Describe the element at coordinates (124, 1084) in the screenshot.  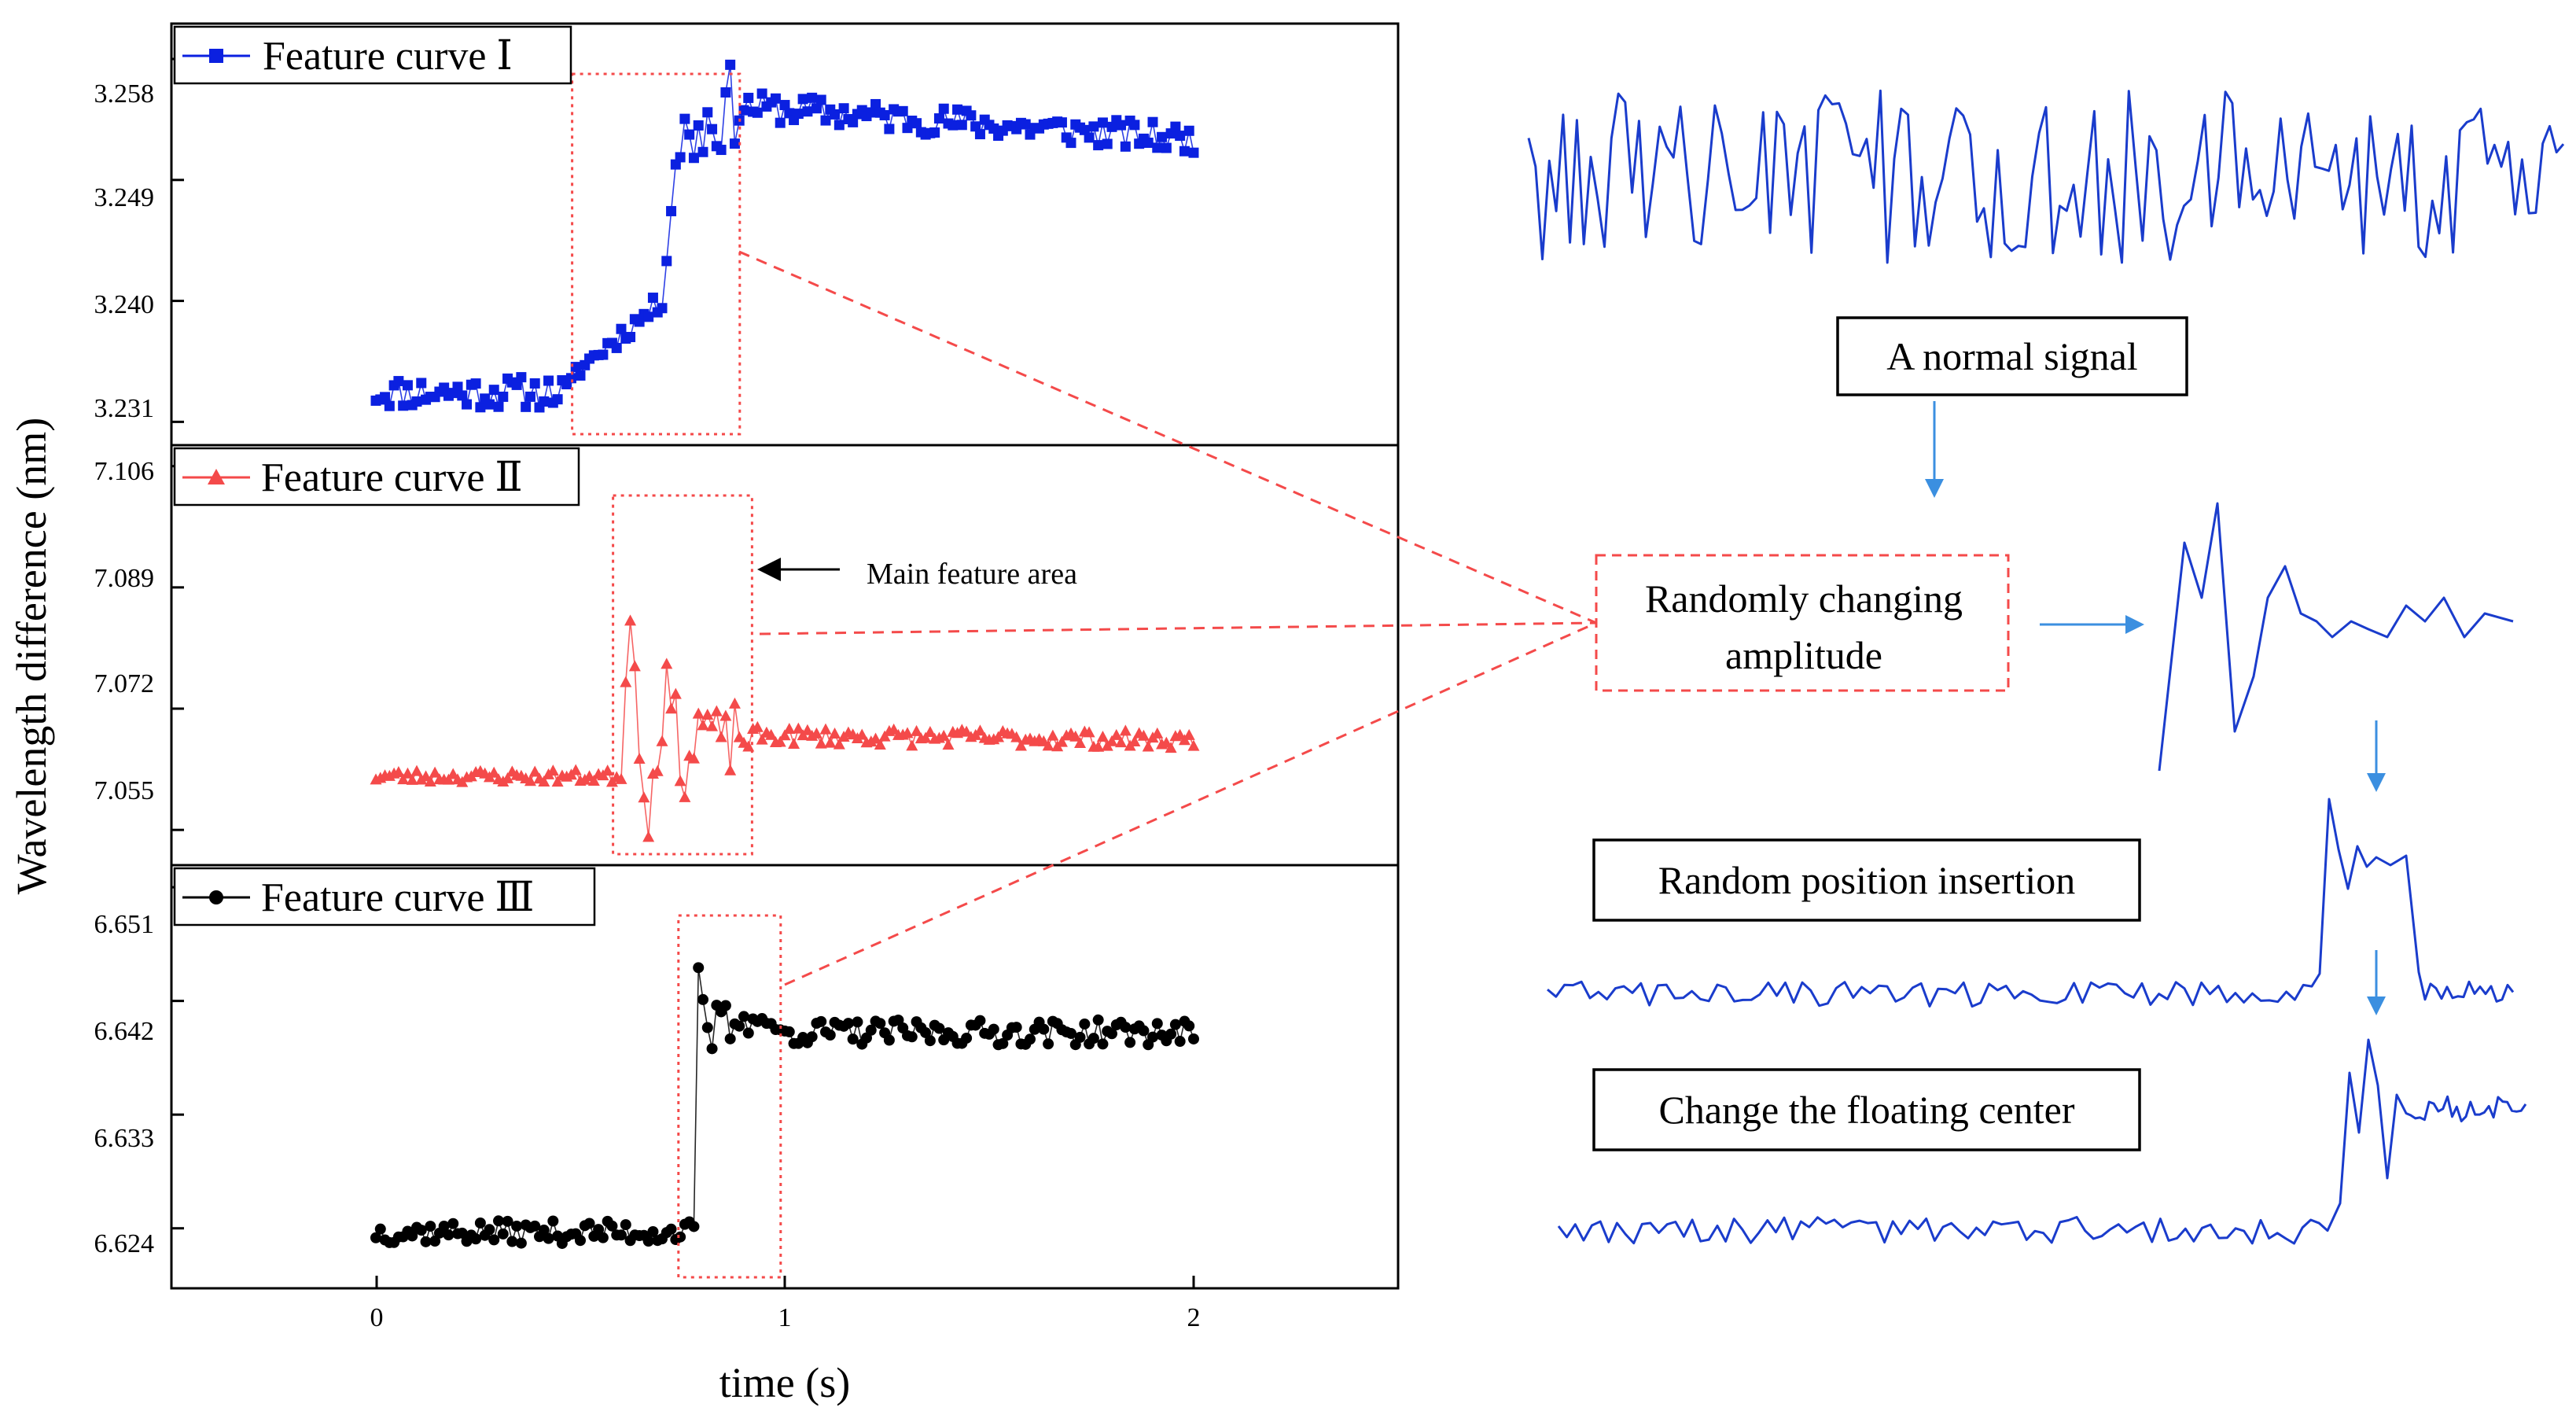
I see `panel-3-y-axis: 6.651 6.642 6.633 6.624` at that location.